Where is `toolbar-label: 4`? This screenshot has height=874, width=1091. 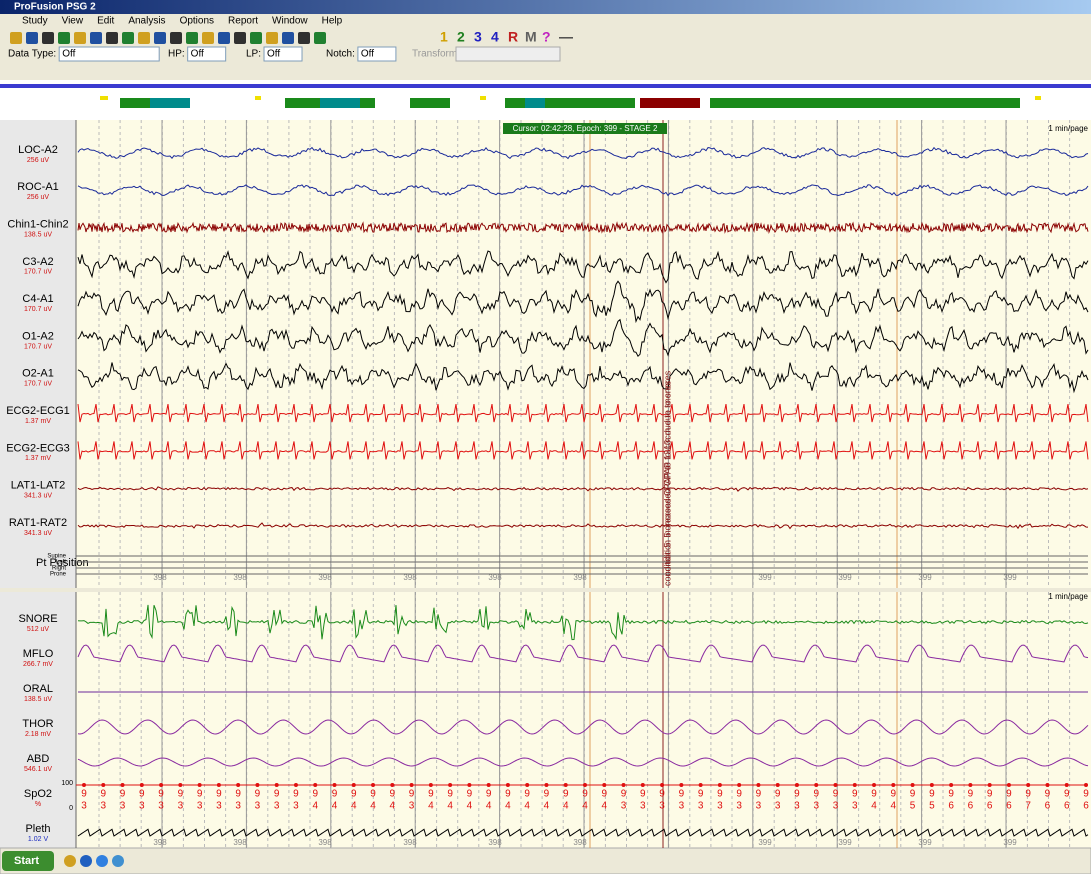
toolbar-label: 4 is located at coordinates (495, 37).